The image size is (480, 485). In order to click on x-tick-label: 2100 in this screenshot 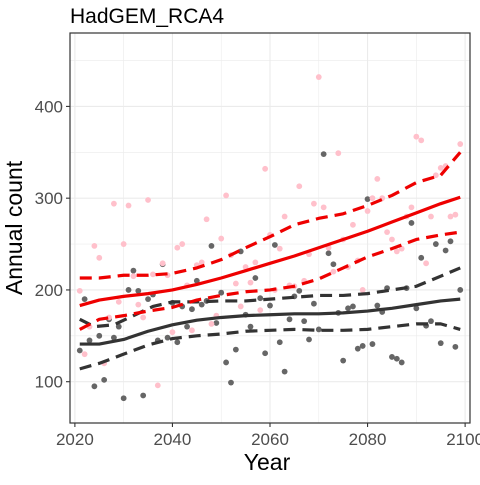, I will do `click(463, 439)`.